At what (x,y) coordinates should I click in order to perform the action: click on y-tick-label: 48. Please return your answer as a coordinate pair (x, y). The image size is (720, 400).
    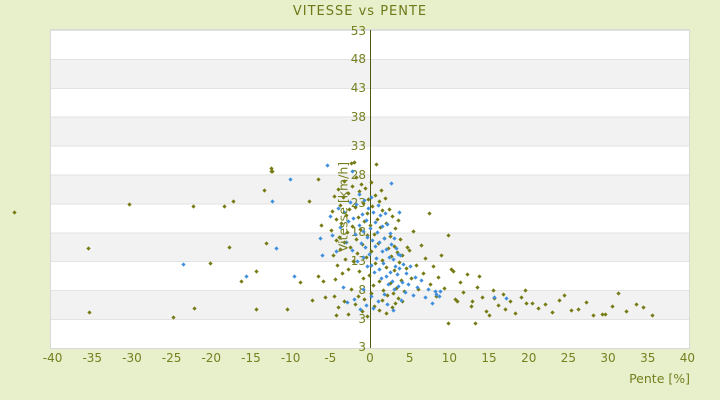
    Looking at the image, I should click on (358, 59).